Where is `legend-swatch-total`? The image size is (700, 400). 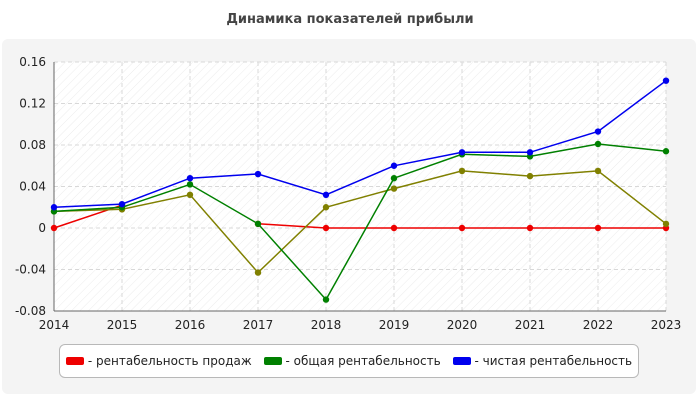
legend-swatch-total is located at coordinates (272, 361).